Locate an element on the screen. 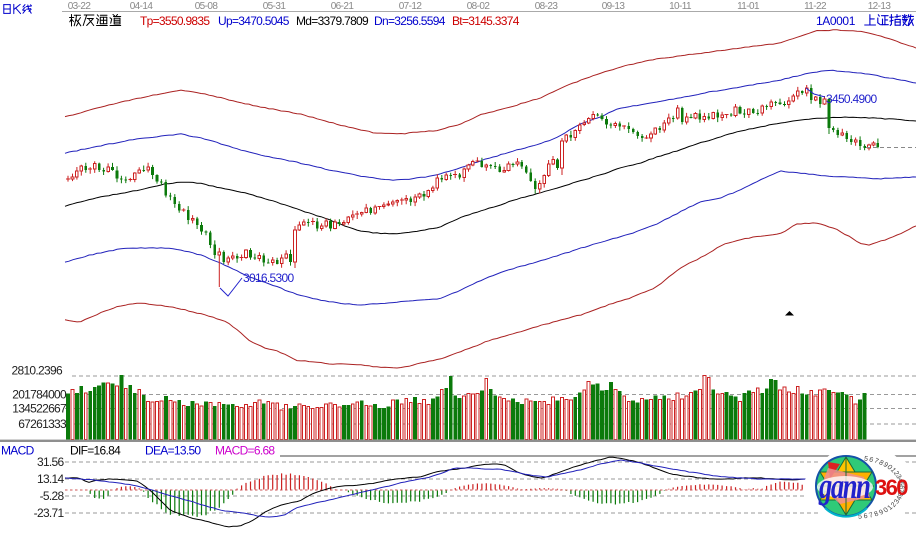  svg-text: 08-23 is located at coordinates (547, 6).